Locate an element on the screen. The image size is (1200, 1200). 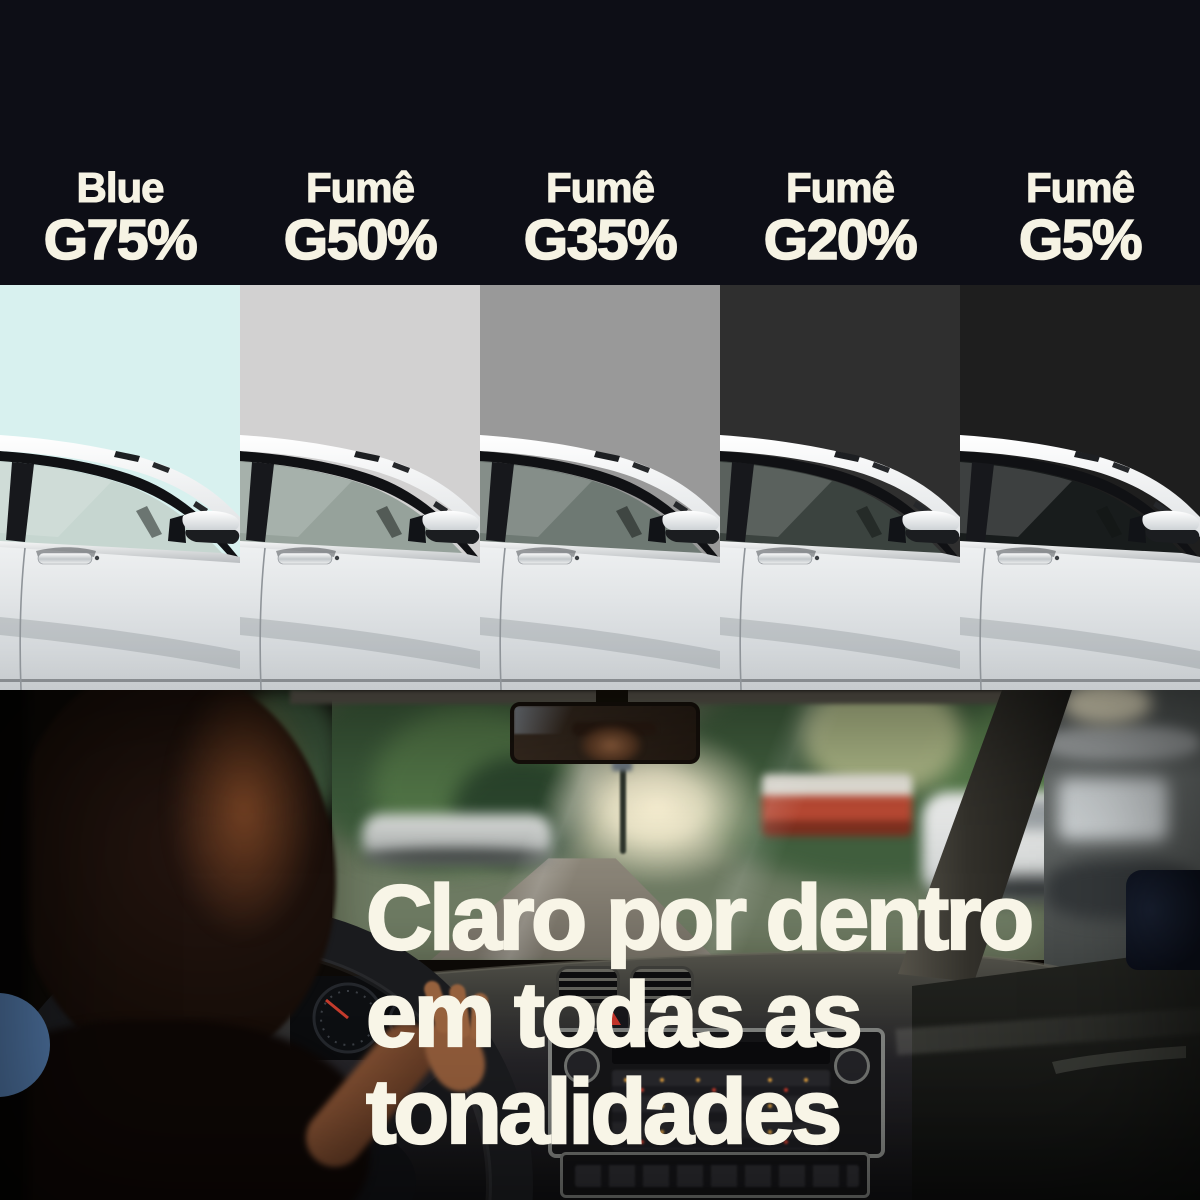
tint-grade: G5% is located at coordinates (1080, 240).